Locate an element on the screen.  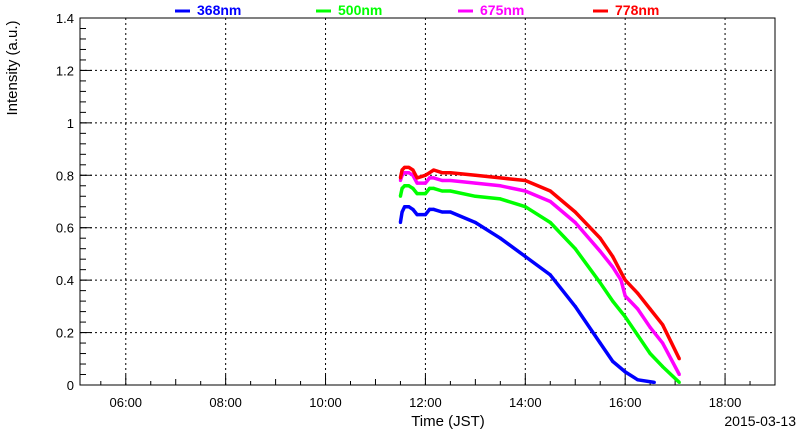
date-label: 2015-03-13 is located at coordinates (760, 421).